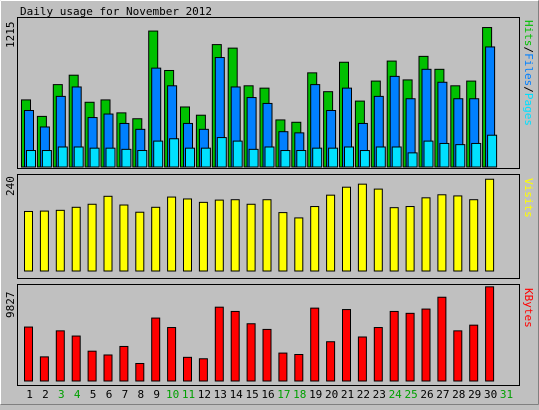  I want to click on day-label-12: 12, so click(204, 394).